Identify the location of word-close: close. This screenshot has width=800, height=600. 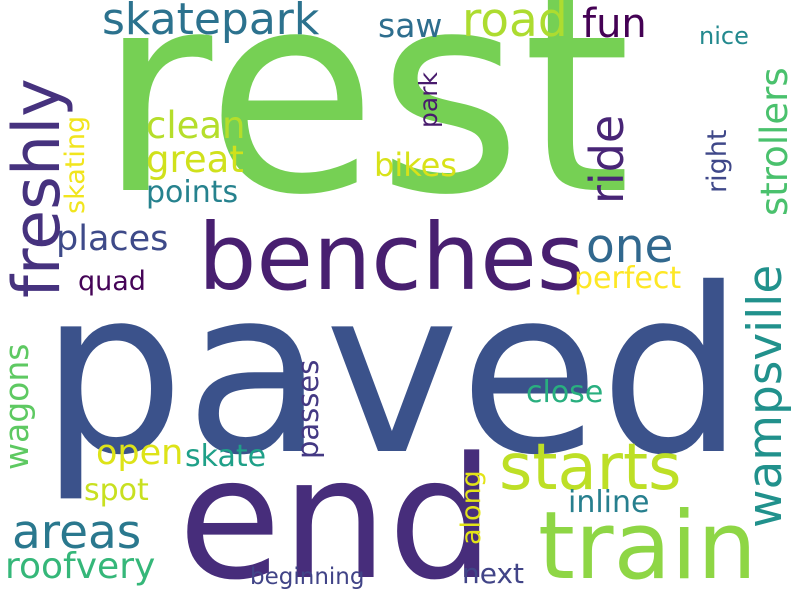
(565, 392).